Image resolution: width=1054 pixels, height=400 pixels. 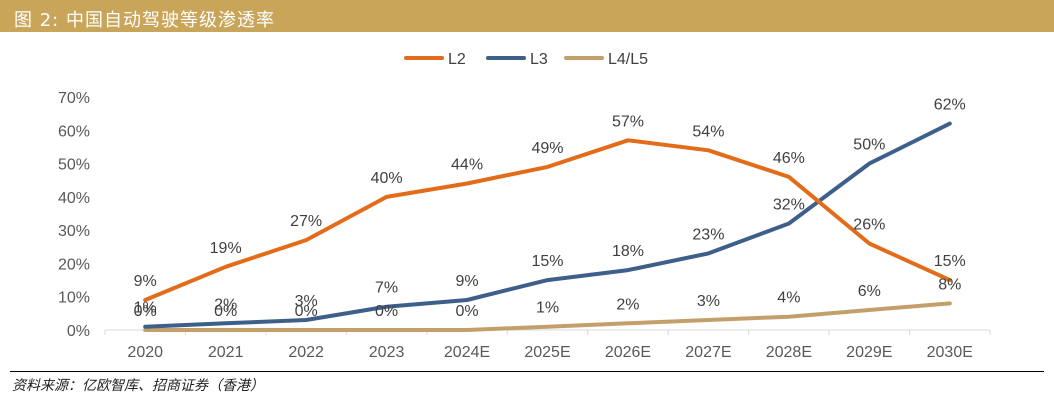 I want to click on data-label: 32%, so click(x=789, y=204).